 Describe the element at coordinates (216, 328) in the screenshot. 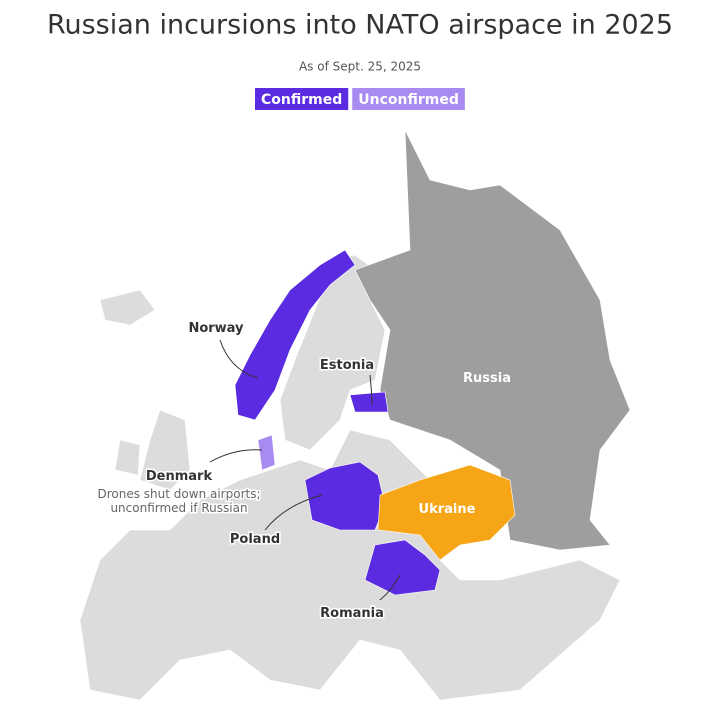

I see `country-label: Norway` at that location.